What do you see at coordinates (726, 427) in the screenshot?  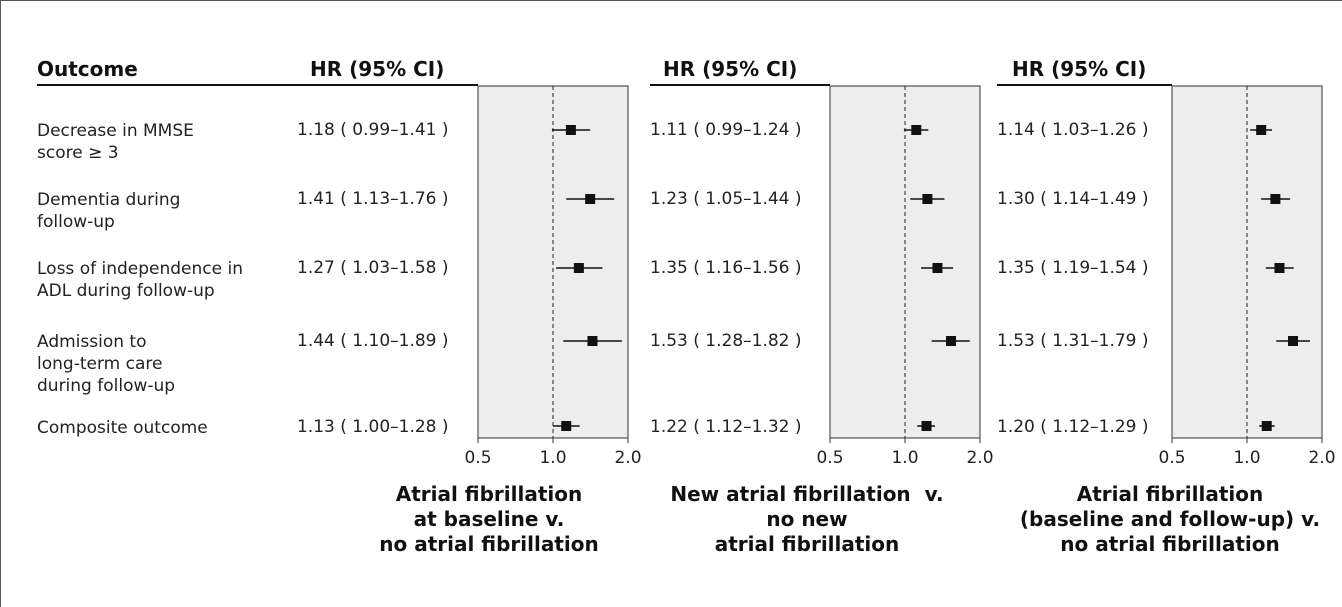 I see `hr-value: 1.22 ( 1.12–1.32 )` at bounding box center [726, 427].